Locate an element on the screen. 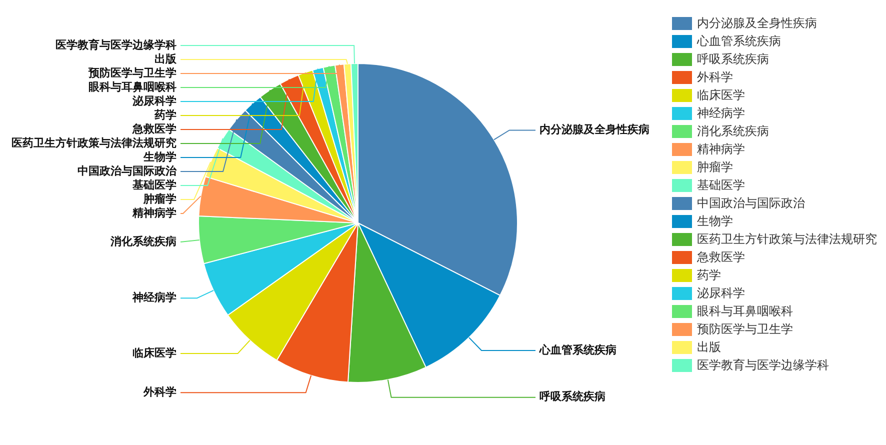  legend-label: 预防医学与卫生学 is located at coordinates (745, 329).